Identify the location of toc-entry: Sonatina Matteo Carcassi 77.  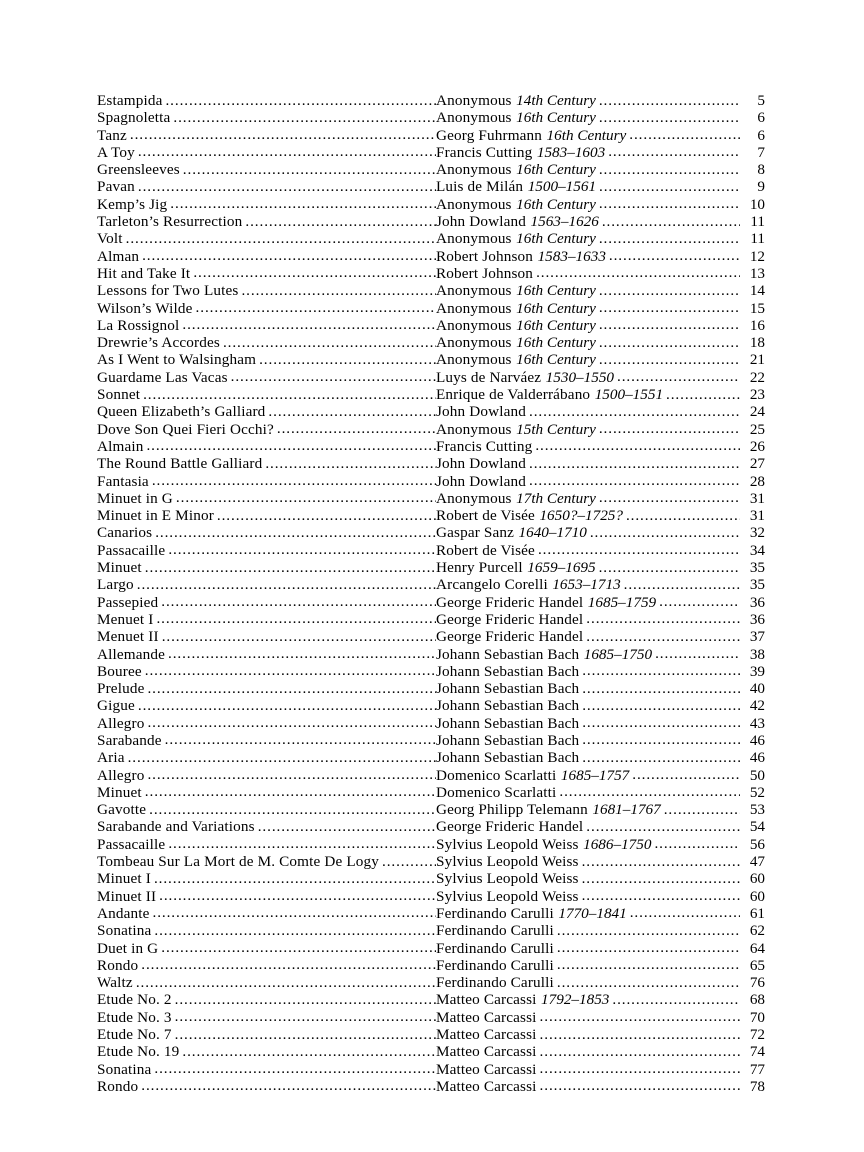
(431, 1069).